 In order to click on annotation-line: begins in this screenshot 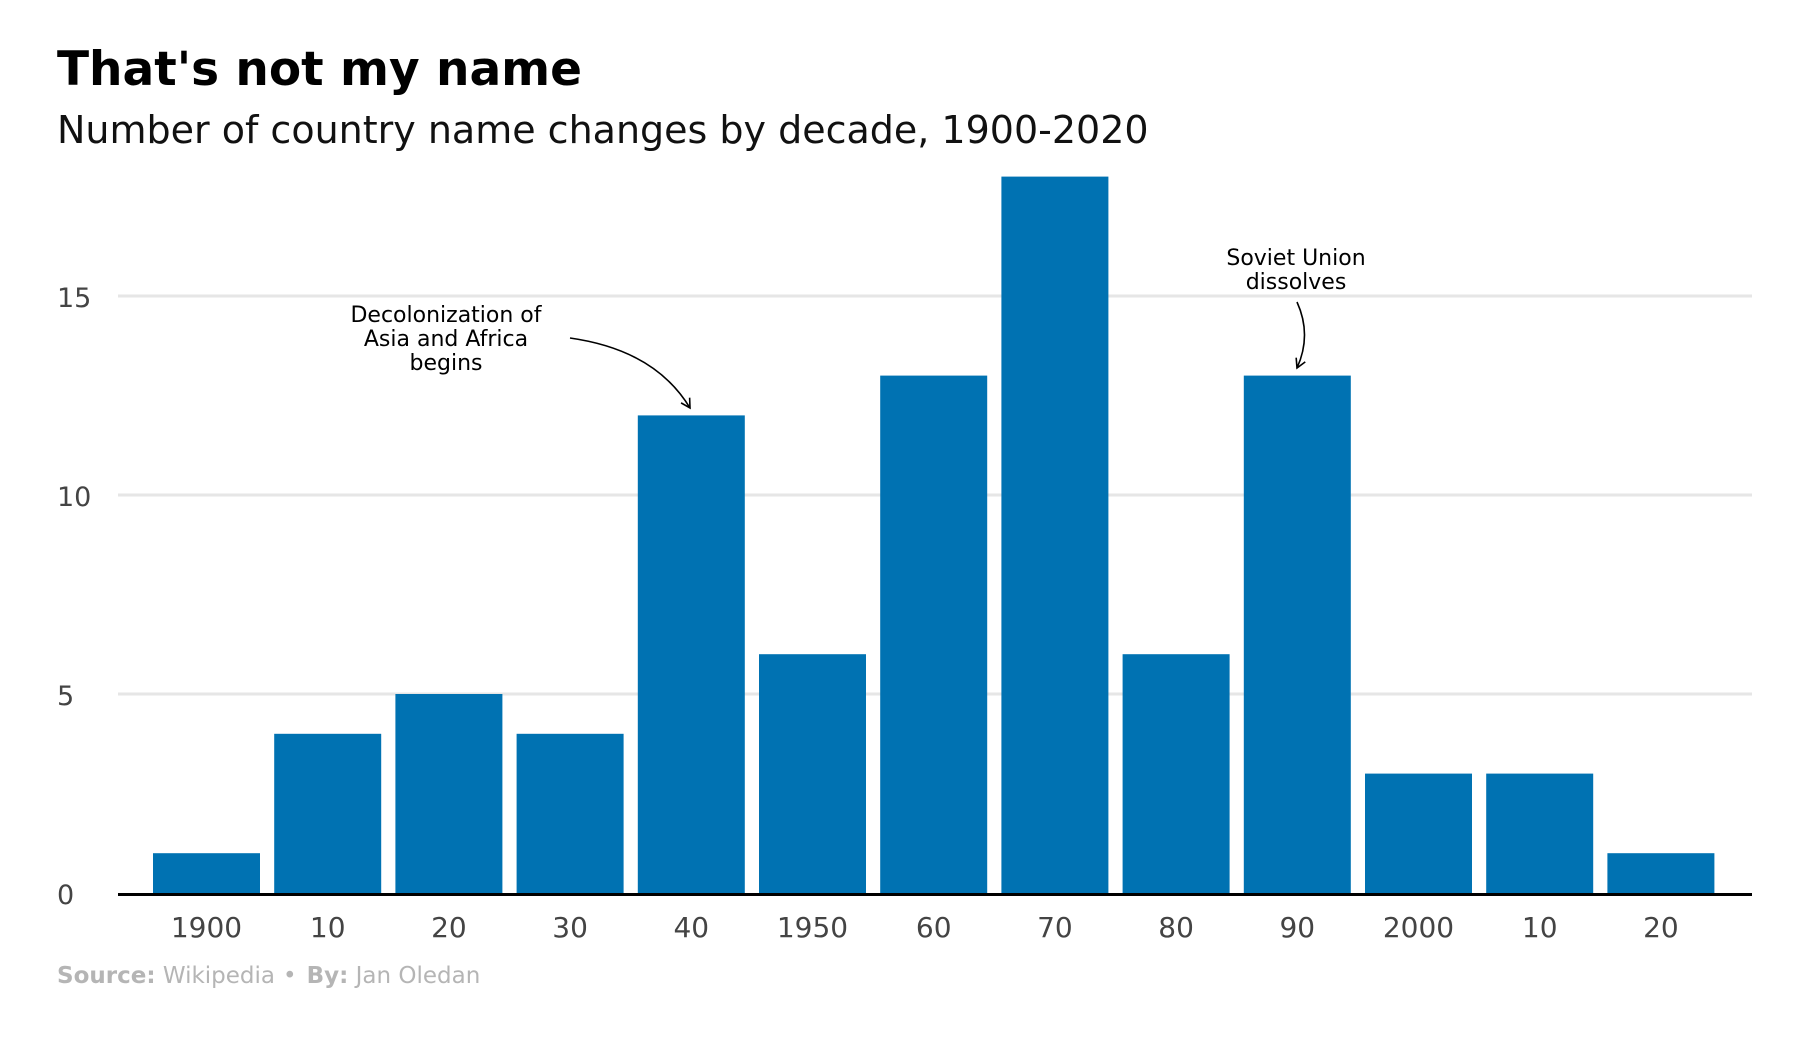, I will do `click(446, 363)`.